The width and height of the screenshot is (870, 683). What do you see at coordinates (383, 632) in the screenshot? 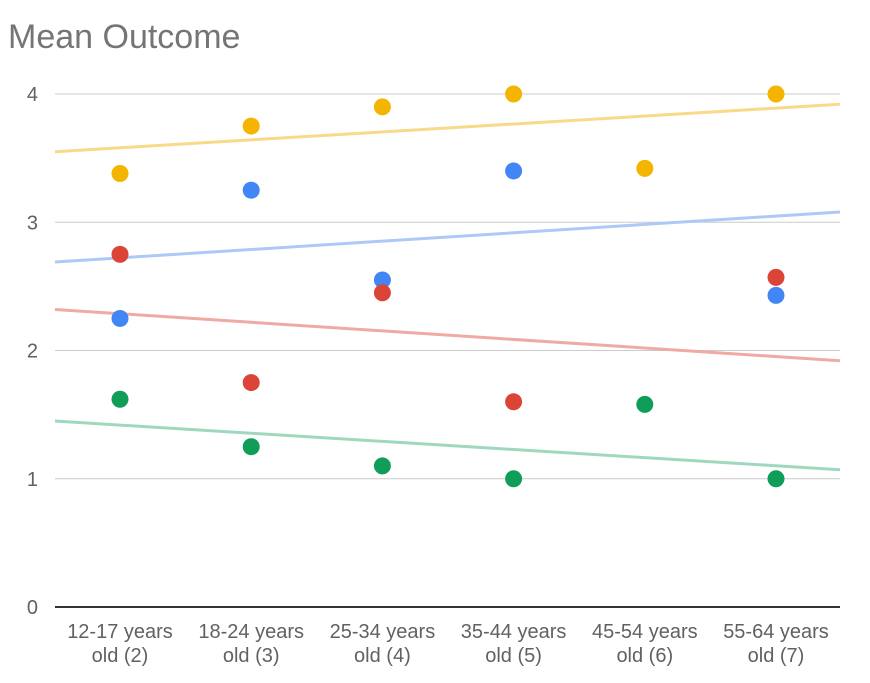
I see `x-tick-label: 25-34 years` at bounding box center [383, 632].